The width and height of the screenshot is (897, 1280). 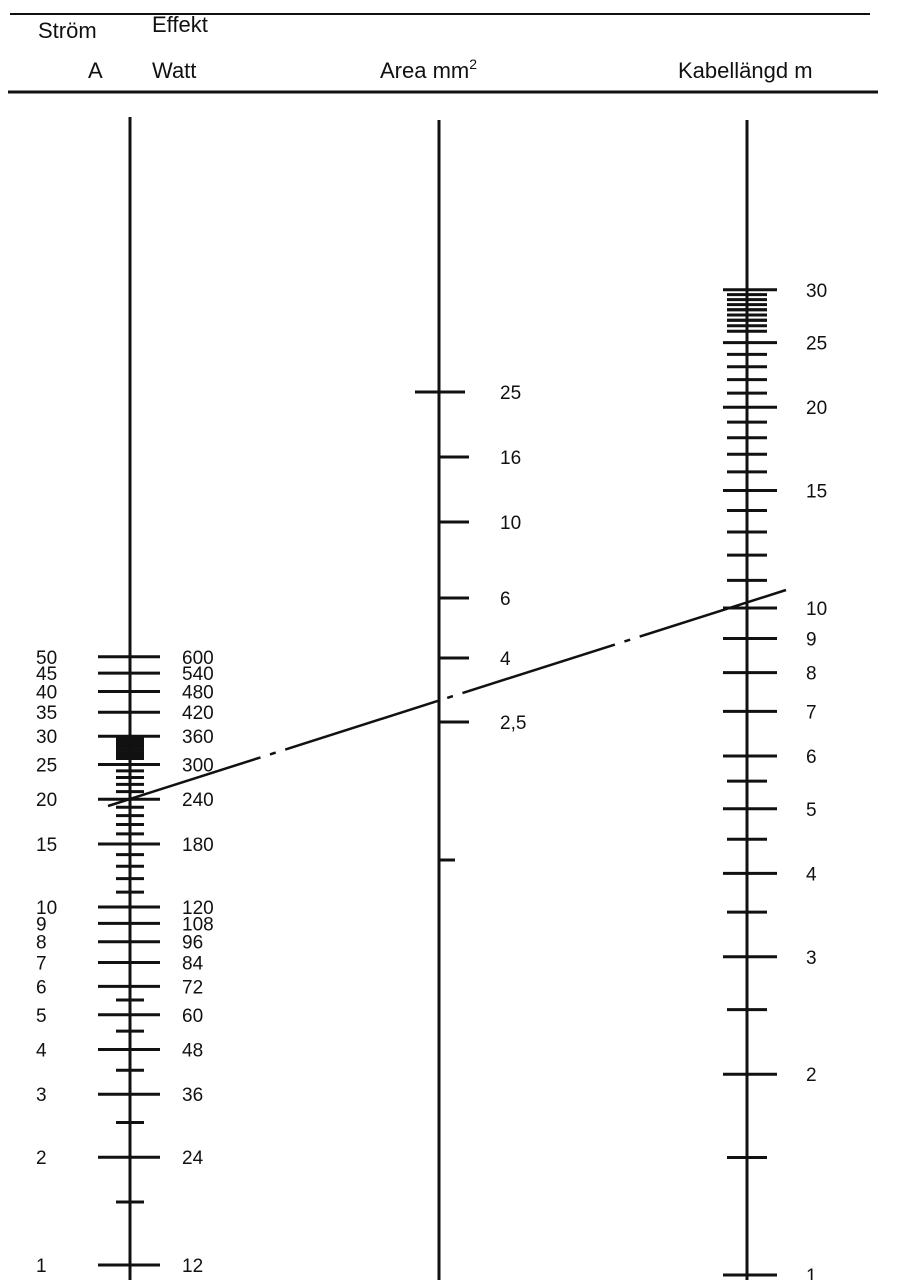 What do you see at coordinates (46, 800) in the screenshot?
I see `current-label: 20` at bounding box center [46, 800].